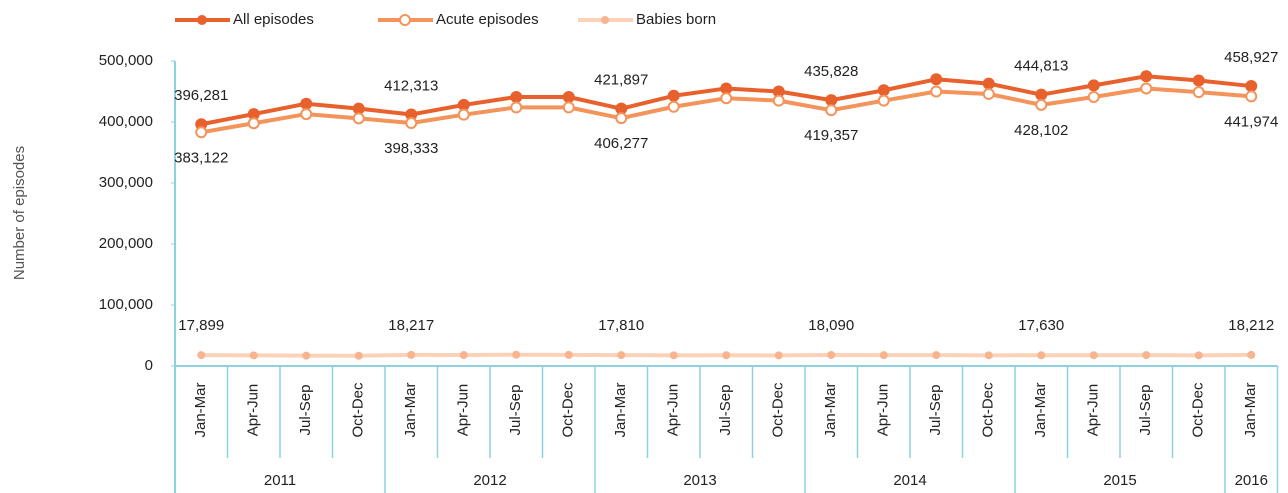 Image resolution: width=1288 pixels, height=493 pixels. Describe the element at coordinates (909, 480) in the screenshot. I see `x-group-label: 2014` at that location.